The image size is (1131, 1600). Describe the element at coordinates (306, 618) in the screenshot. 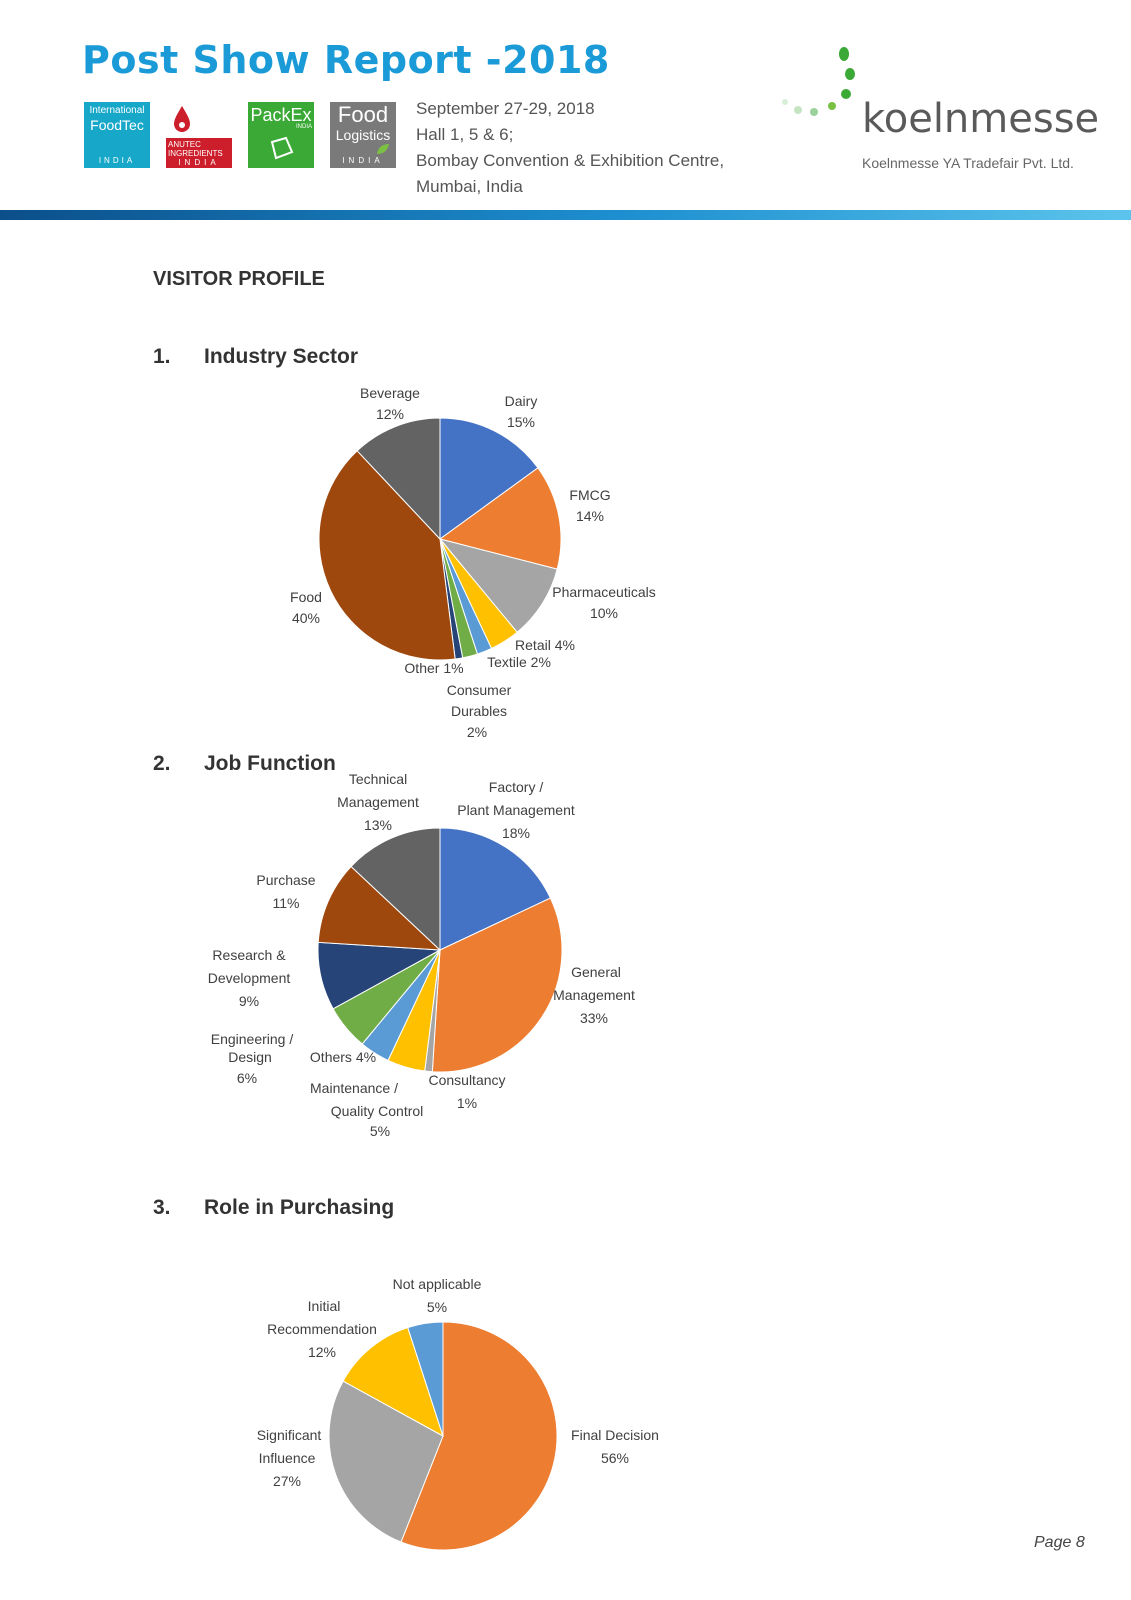

I see `slice-percent-label: 40%` at that location.